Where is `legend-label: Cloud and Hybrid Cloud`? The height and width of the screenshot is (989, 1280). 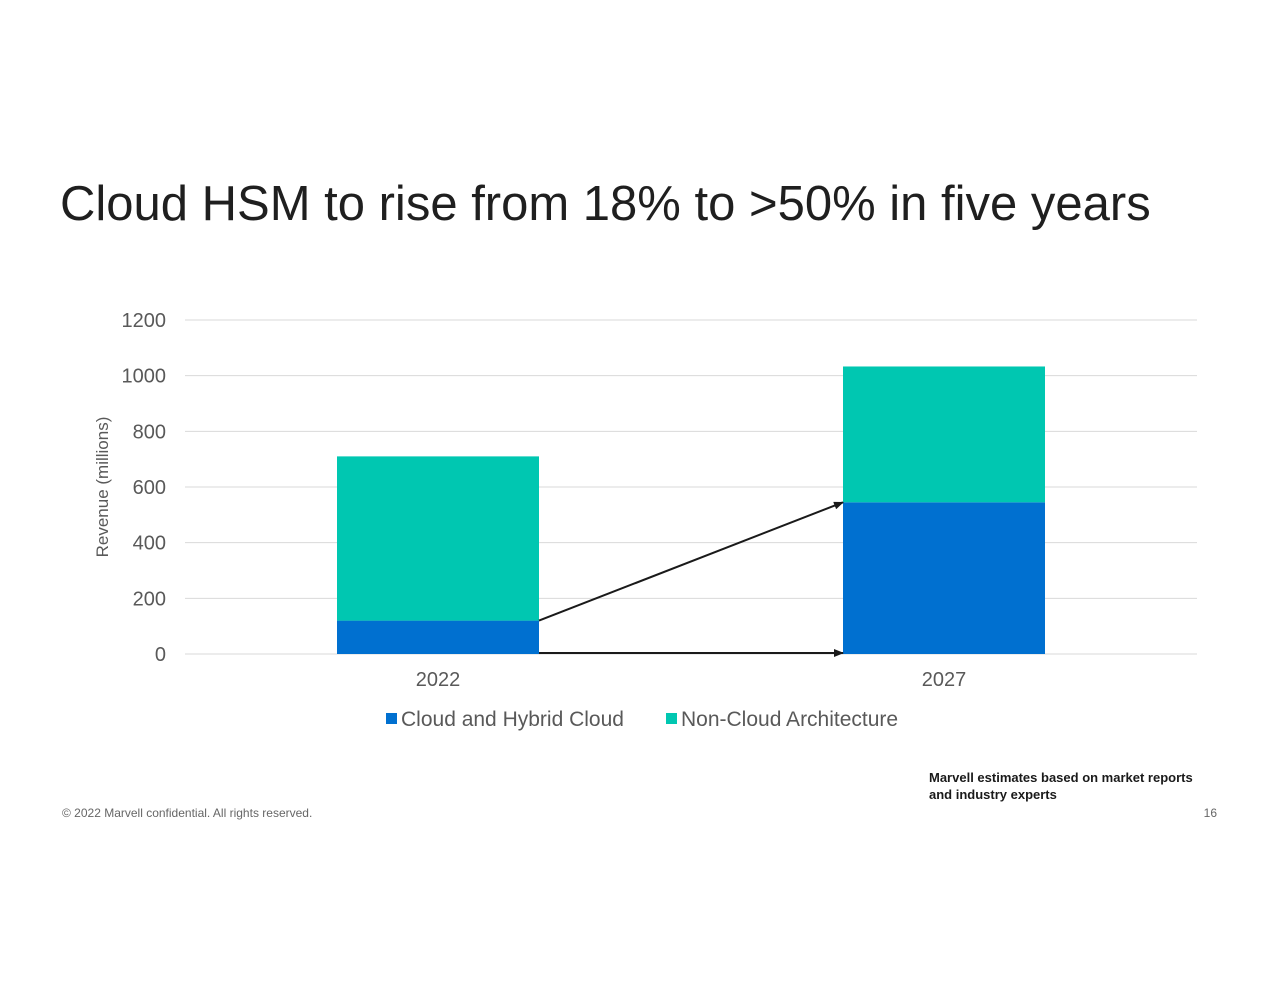 legend-label: Cloud and Hybrid Cloud is located at coordinates (512, 719).